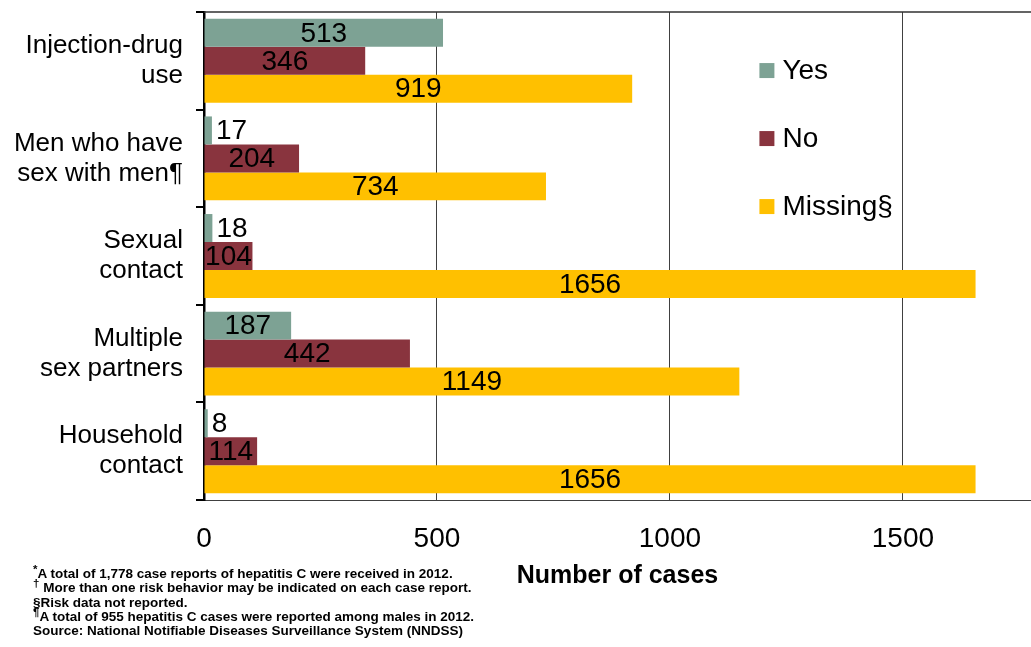 The image size is (1031, 647). I want to click on data-label: 442, so click(307, 353).